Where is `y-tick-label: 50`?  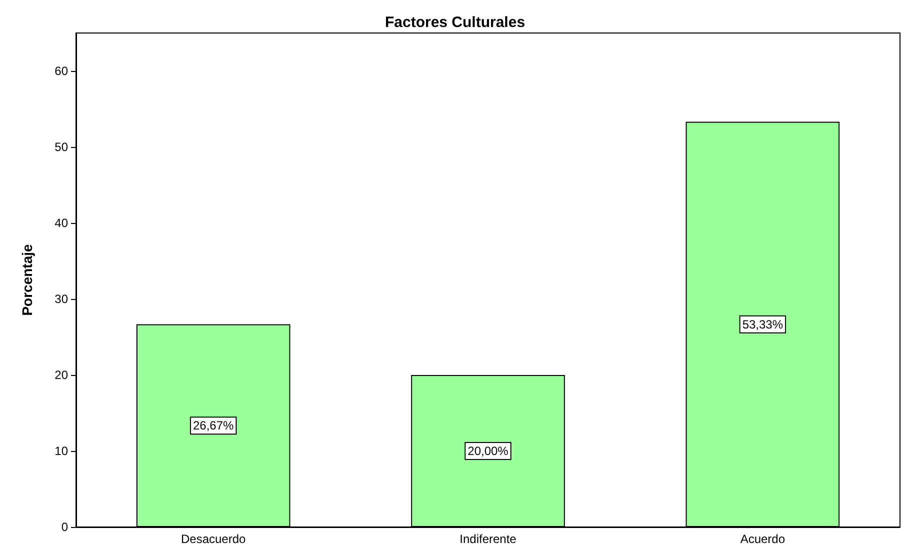
y-tick-label: 50 is located at coordinates (61, 147).